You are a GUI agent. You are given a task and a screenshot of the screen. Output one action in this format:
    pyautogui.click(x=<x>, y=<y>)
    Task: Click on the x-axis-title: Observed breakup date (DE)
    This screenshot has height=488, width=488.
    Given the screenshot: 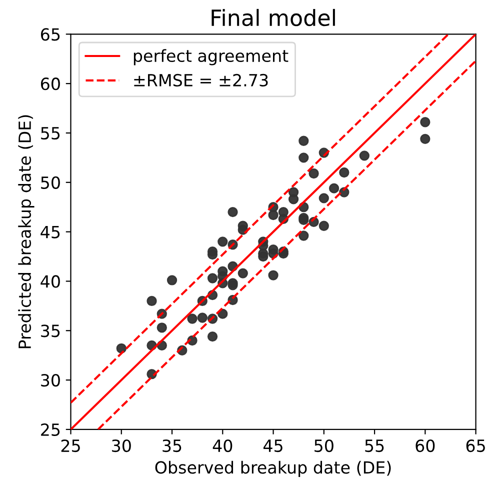 What is the action you would take?
    pyautogui.click(x=273, y=468)
    